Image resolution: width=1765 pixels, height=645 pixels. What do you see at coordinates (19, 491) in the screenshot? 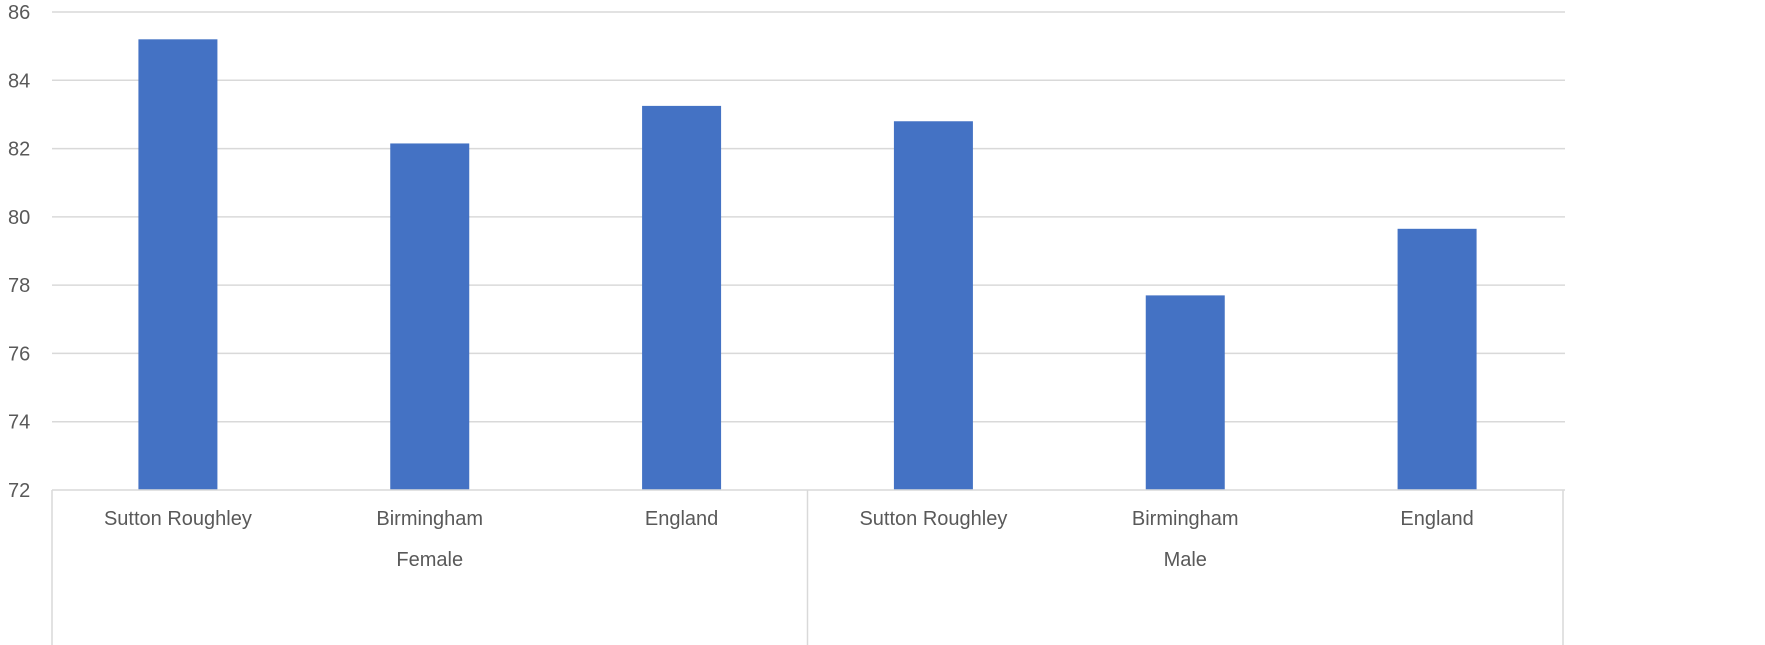
I see `y-tick-label: 72` at bounding box center [19, 491].